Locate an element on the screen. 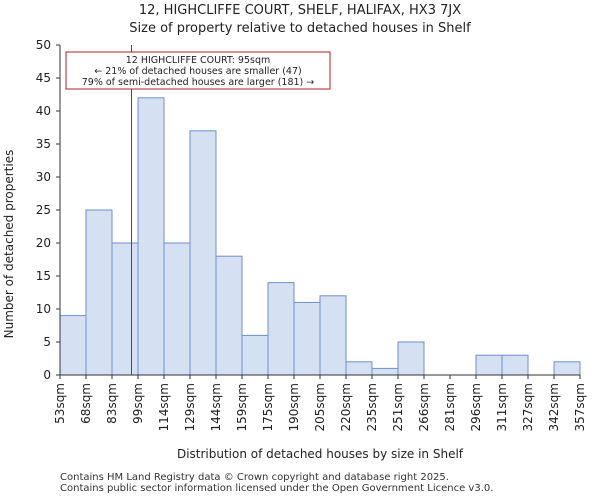 Image resolution: width=600 pixels, height=500 pixels. y-tick-label-35: 35 is located at coordinates (43, 144).